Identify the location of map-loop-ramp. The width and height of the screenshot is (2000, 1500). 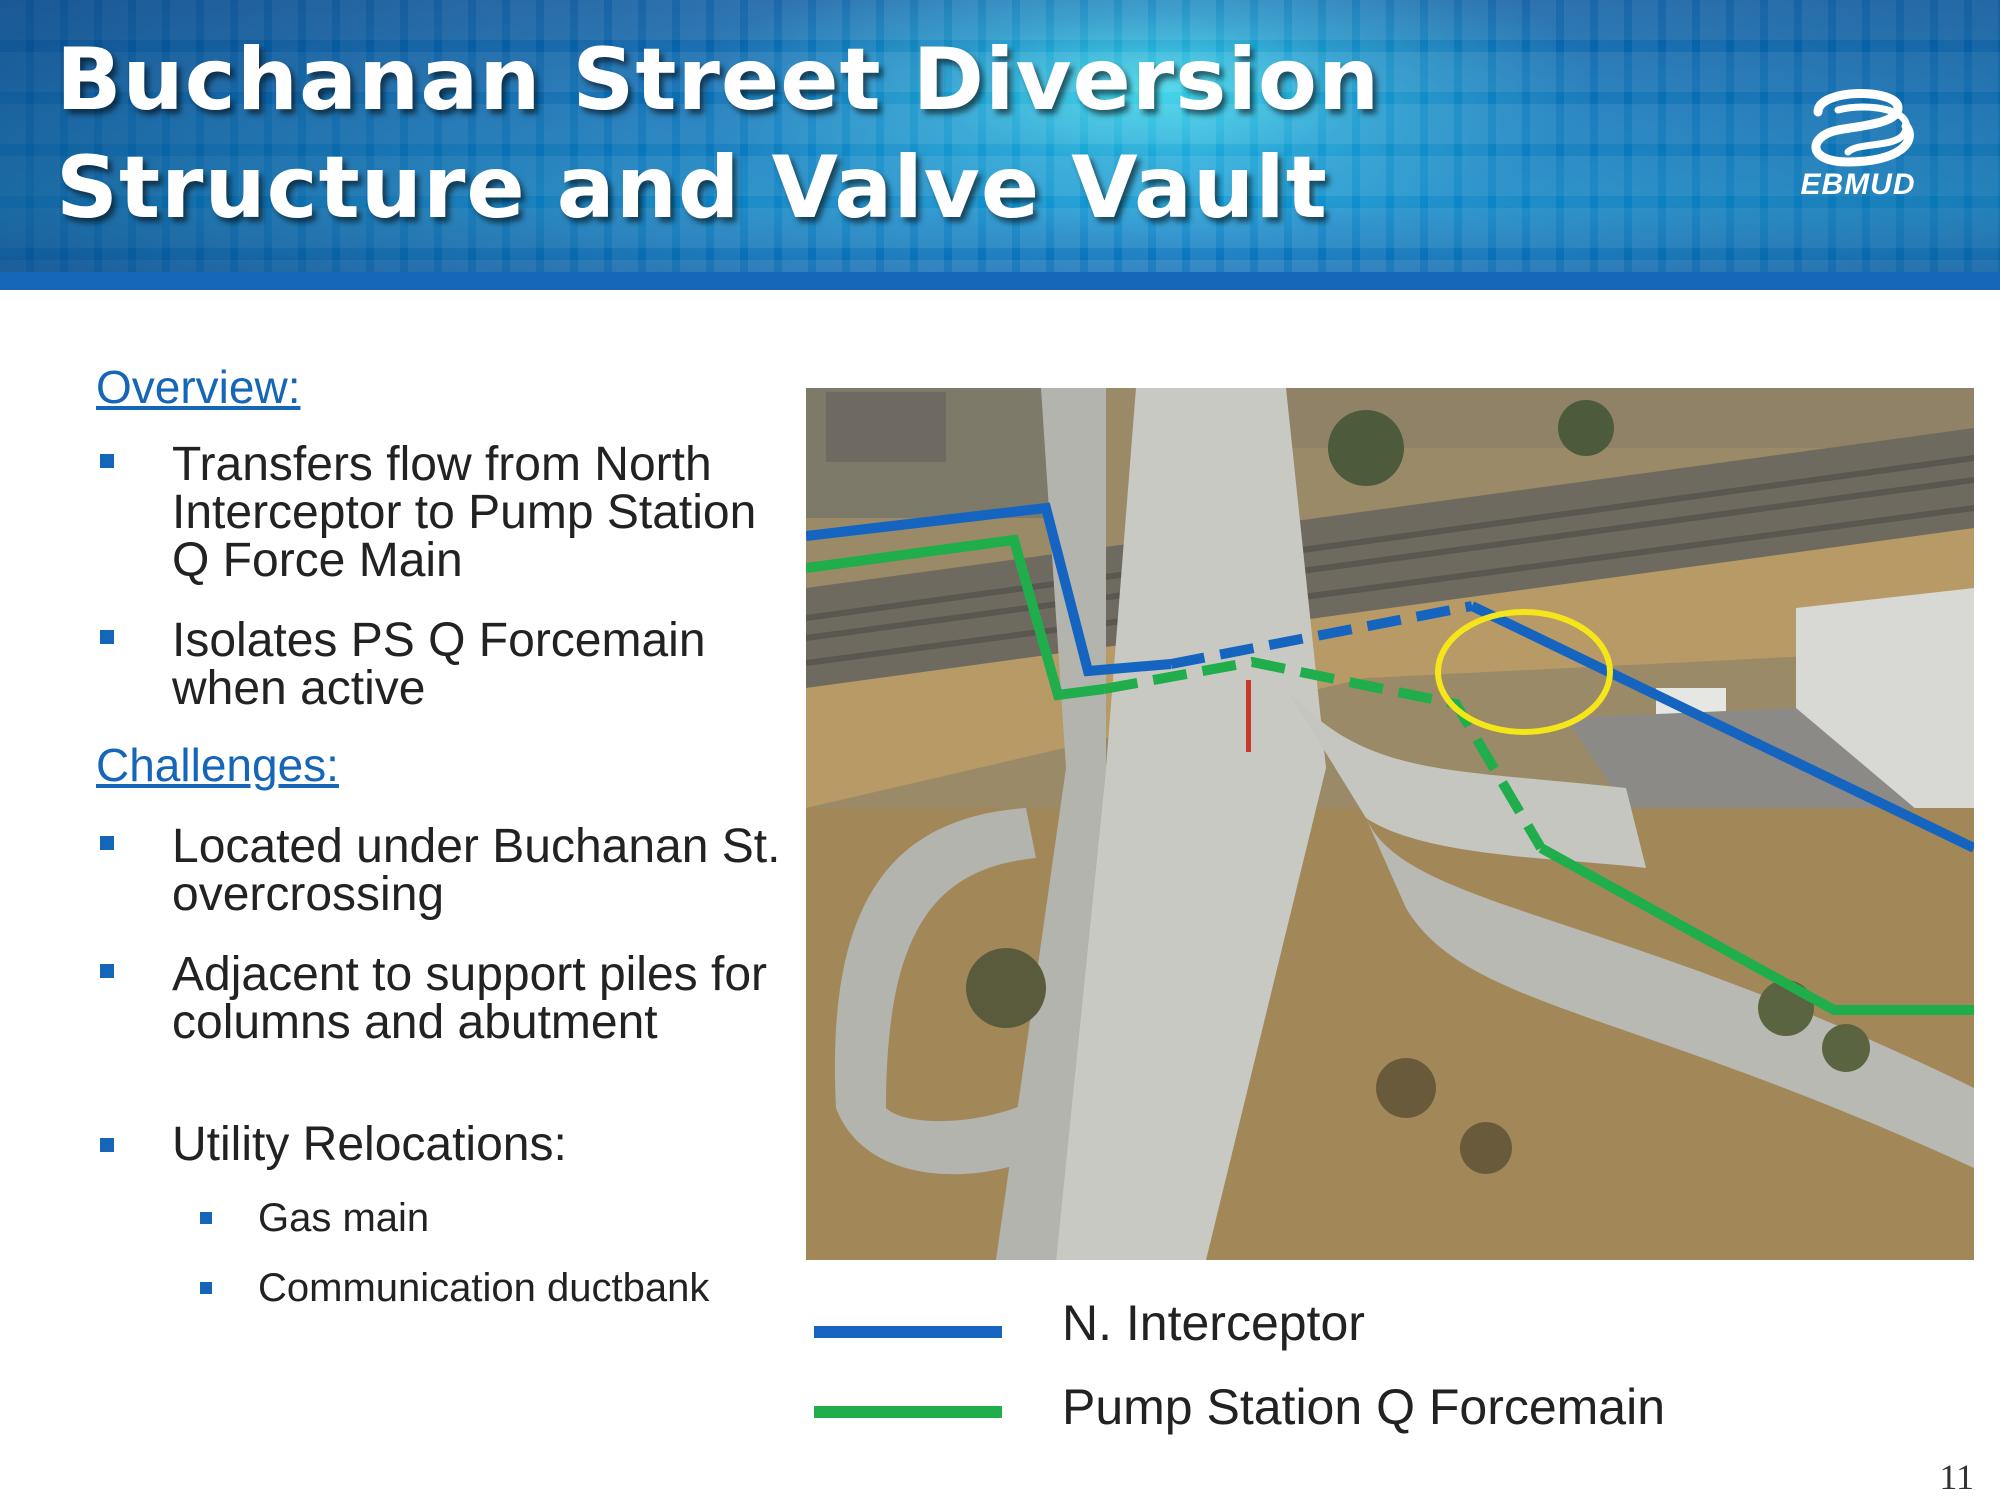
(935, 958).